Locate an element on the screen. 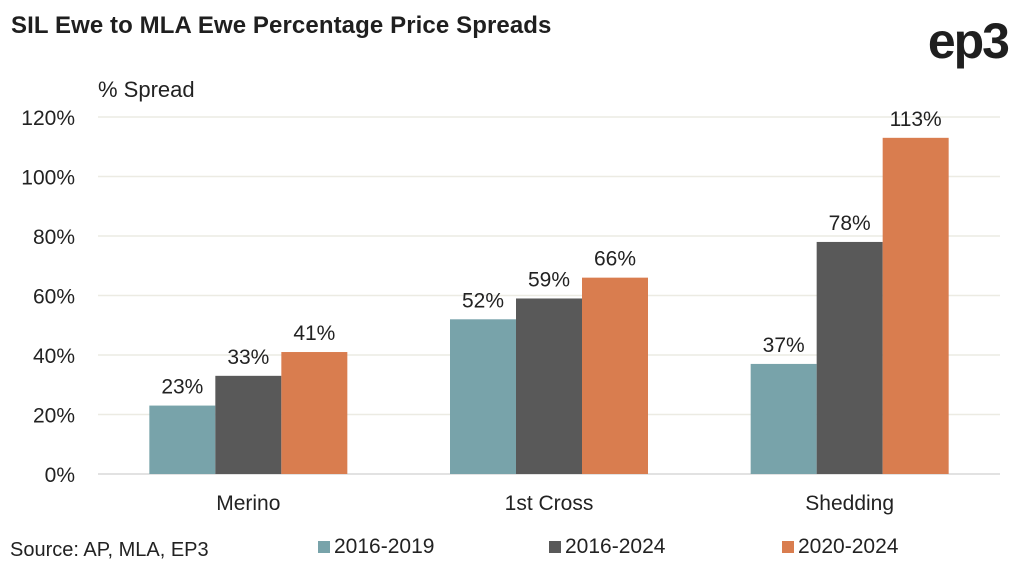 The height and width of the screenshot is (568, 1024). y-tick-label: 120% is located at coordinates (48, 118).